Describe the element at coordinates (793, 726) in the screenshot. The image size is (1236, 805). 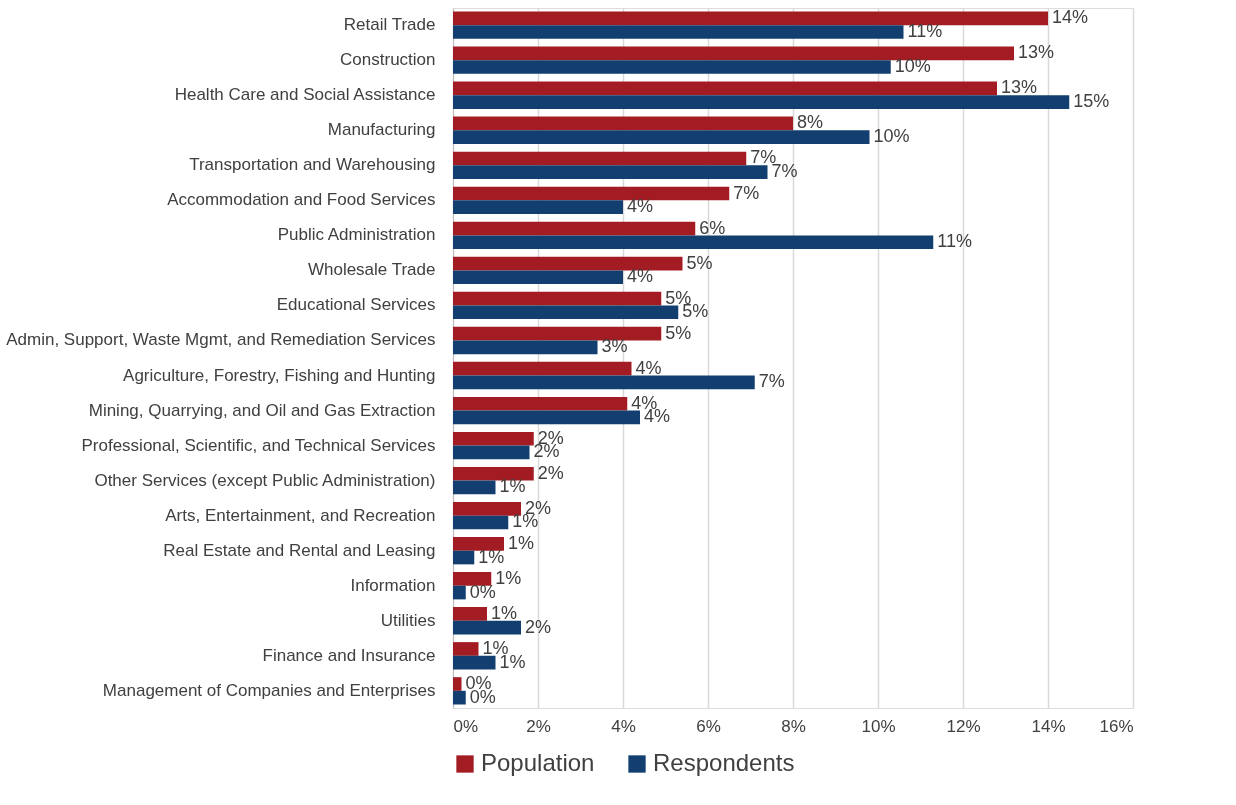
I see `x-tick-label: 8%` at that location.